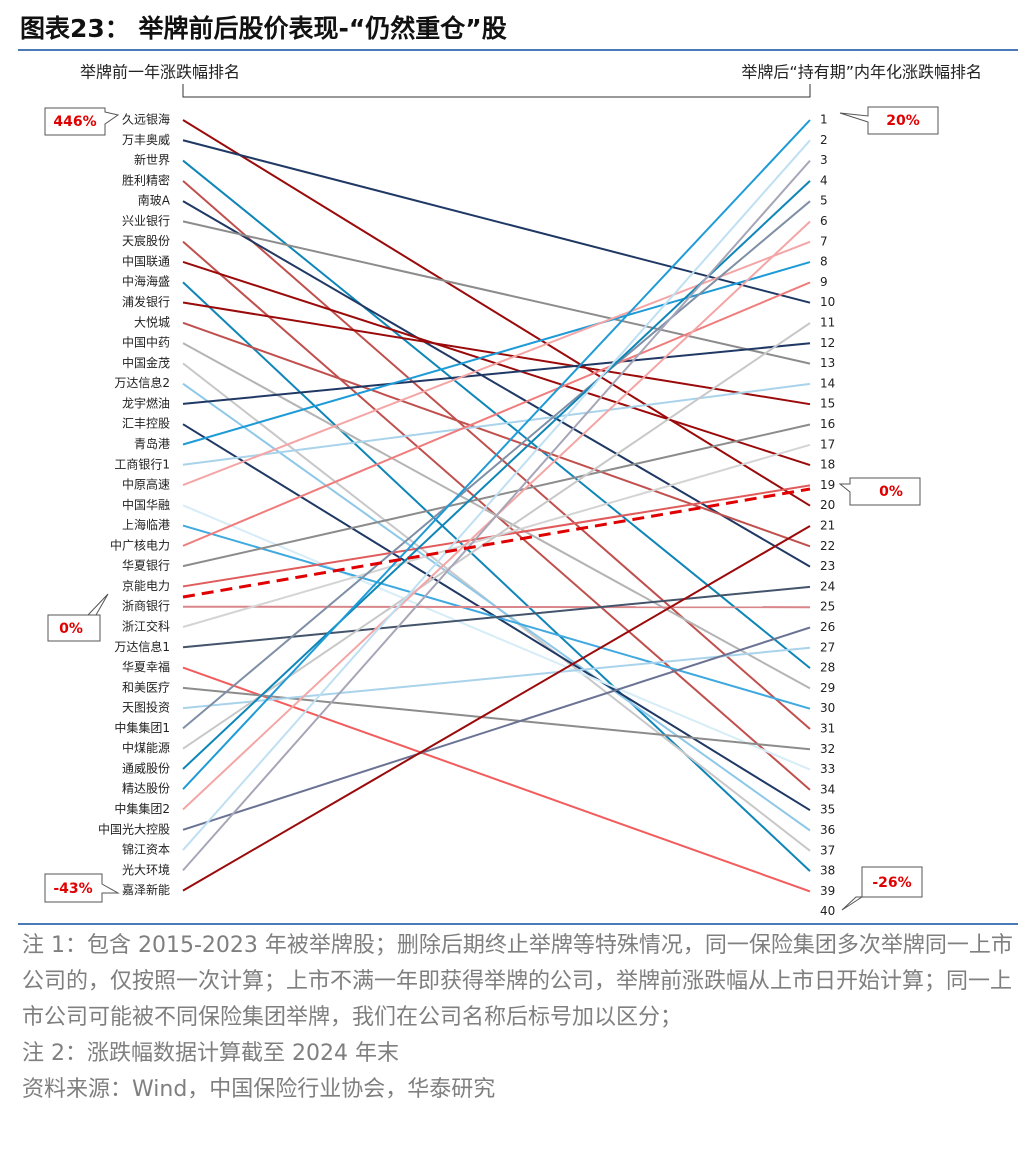 This screenshot has width=1036, height=1176. Describe the element at coordinates (824, 140) in the screenshot. I see `rank-label: 2` at that location.